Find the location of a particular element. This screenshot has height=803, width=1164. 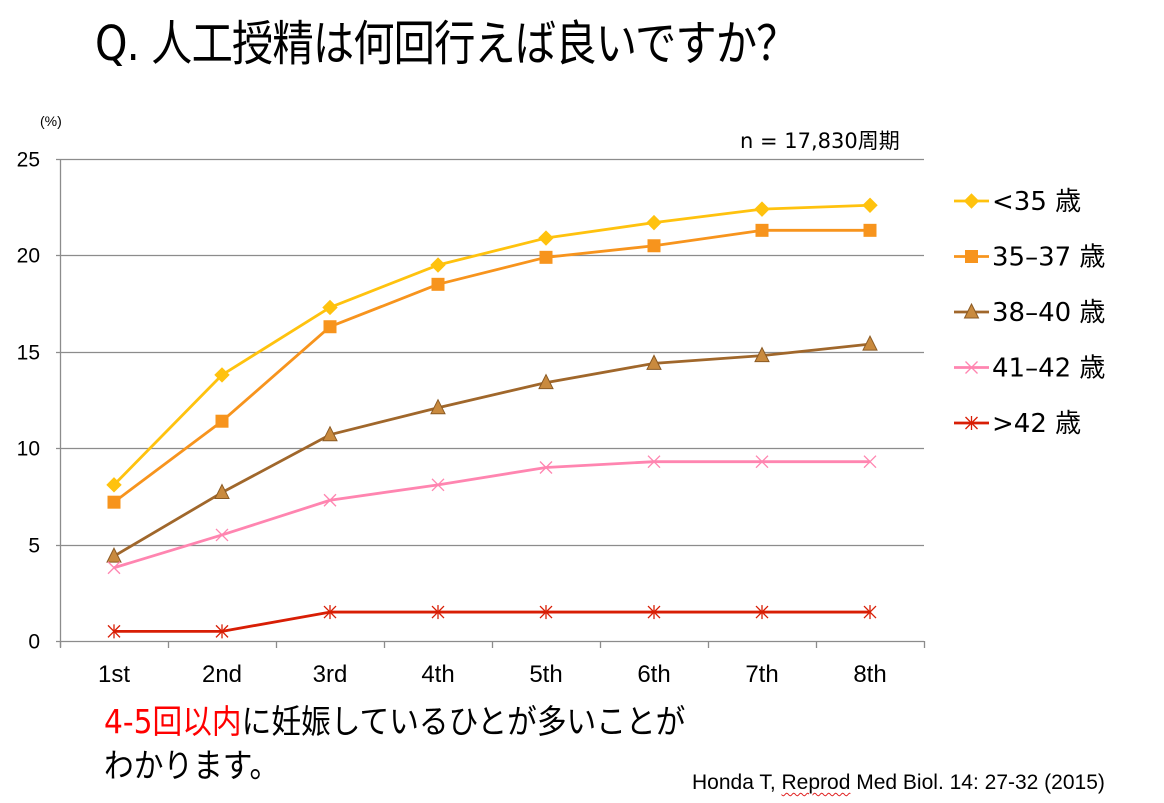

legend-label: >42 歳 is located at coordinates (1036, 424).